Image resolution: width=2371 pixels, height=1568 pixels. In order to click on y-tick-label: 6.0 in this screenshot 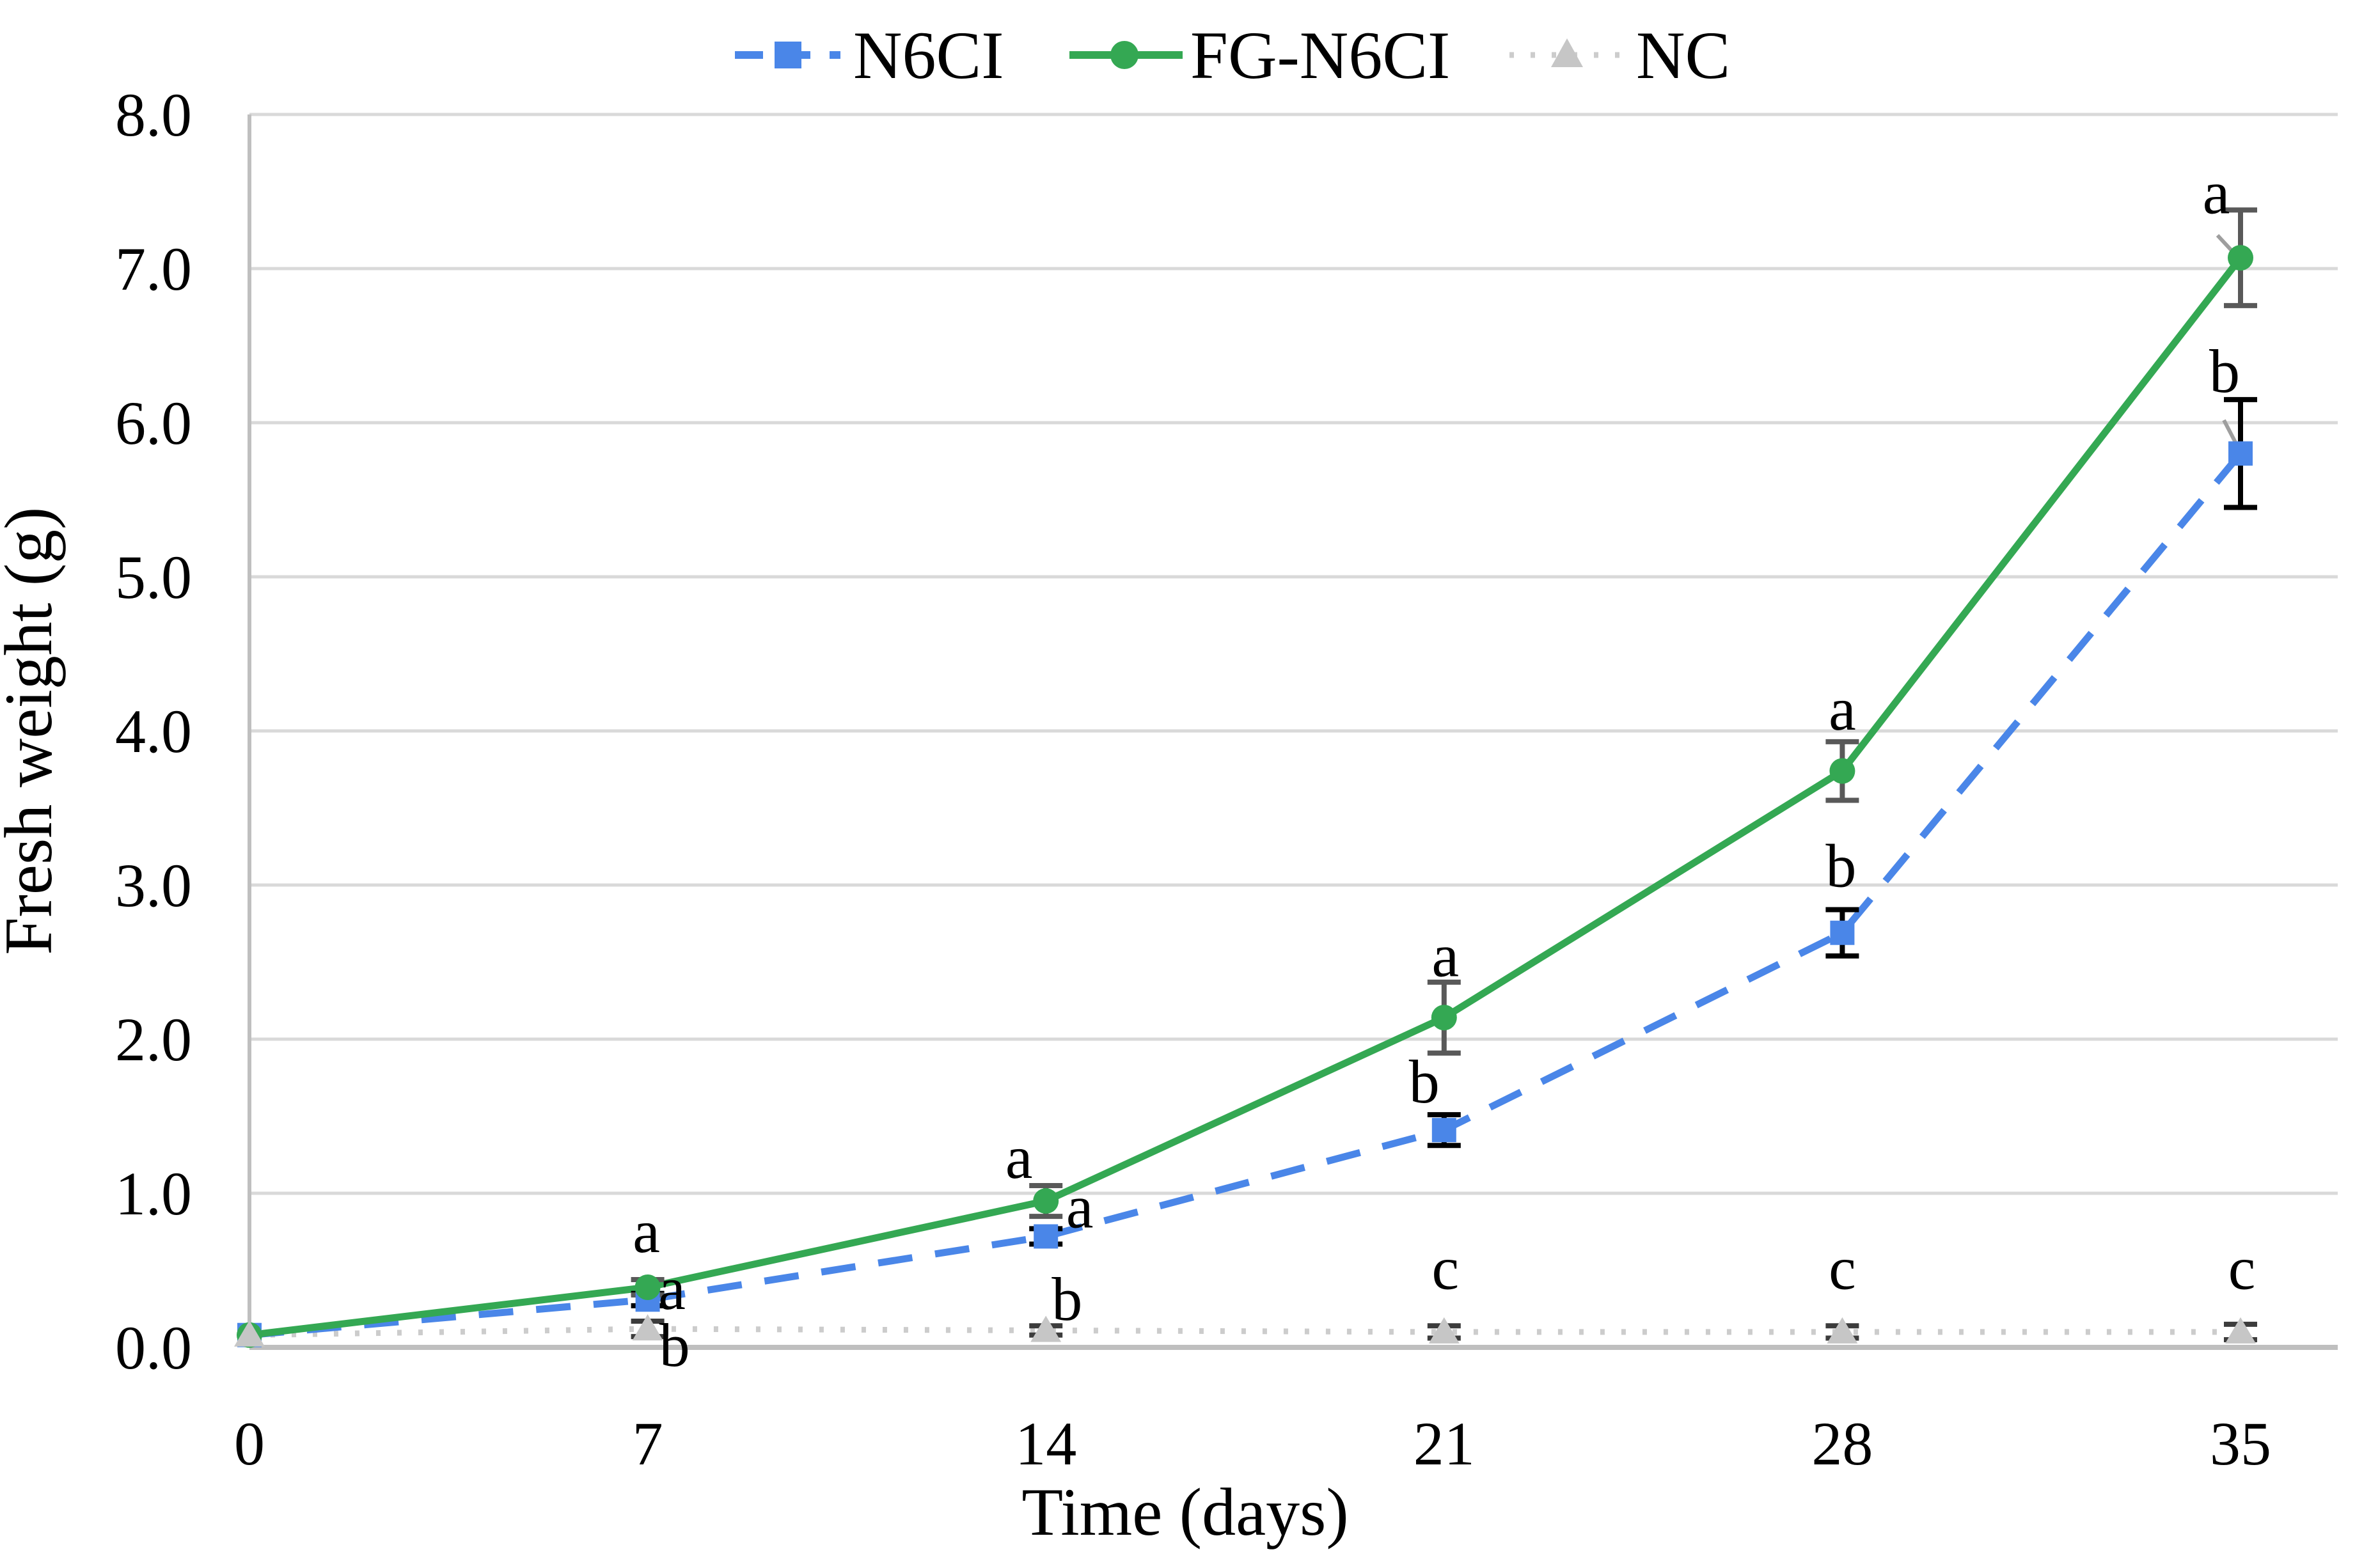, I will do `click(153, 423)`.